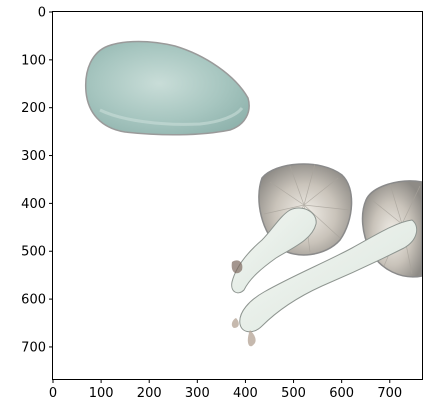  I want to click on cap-top-view, so click(167, 88).